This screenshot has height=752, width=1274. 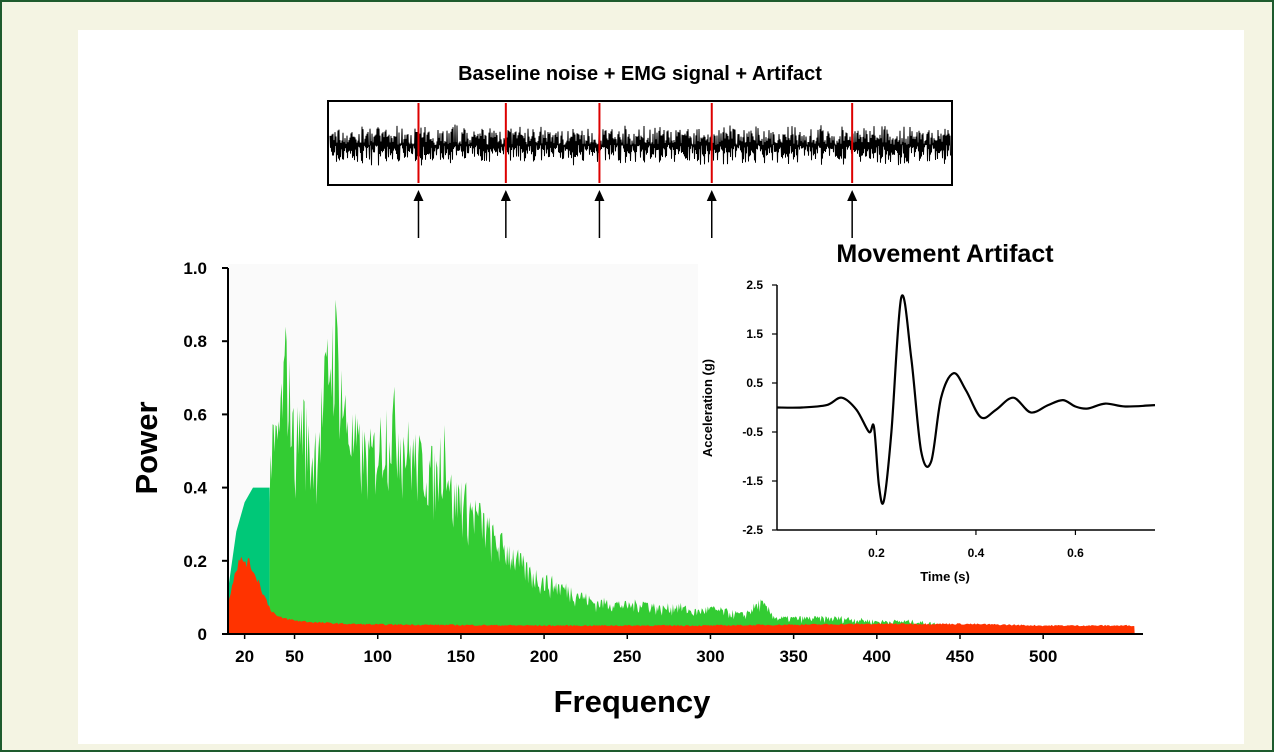 I want to click on spectrum-x-tick-label-3: 150, so click(x=461, y=656).